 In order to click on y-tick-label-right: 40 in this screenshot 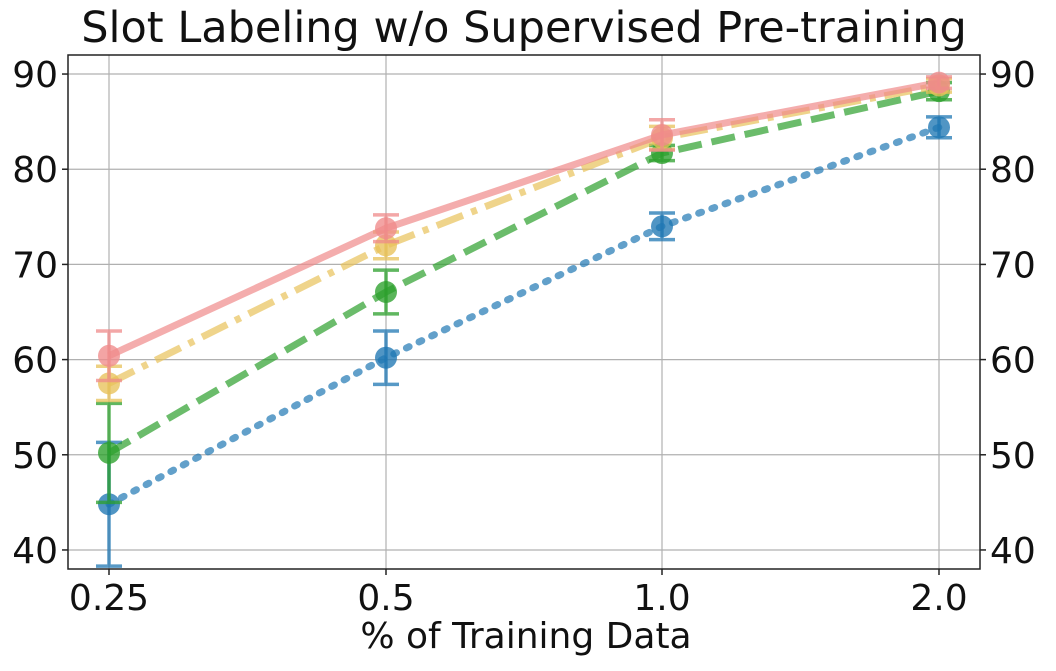, I will do `click(1013, 551)`.